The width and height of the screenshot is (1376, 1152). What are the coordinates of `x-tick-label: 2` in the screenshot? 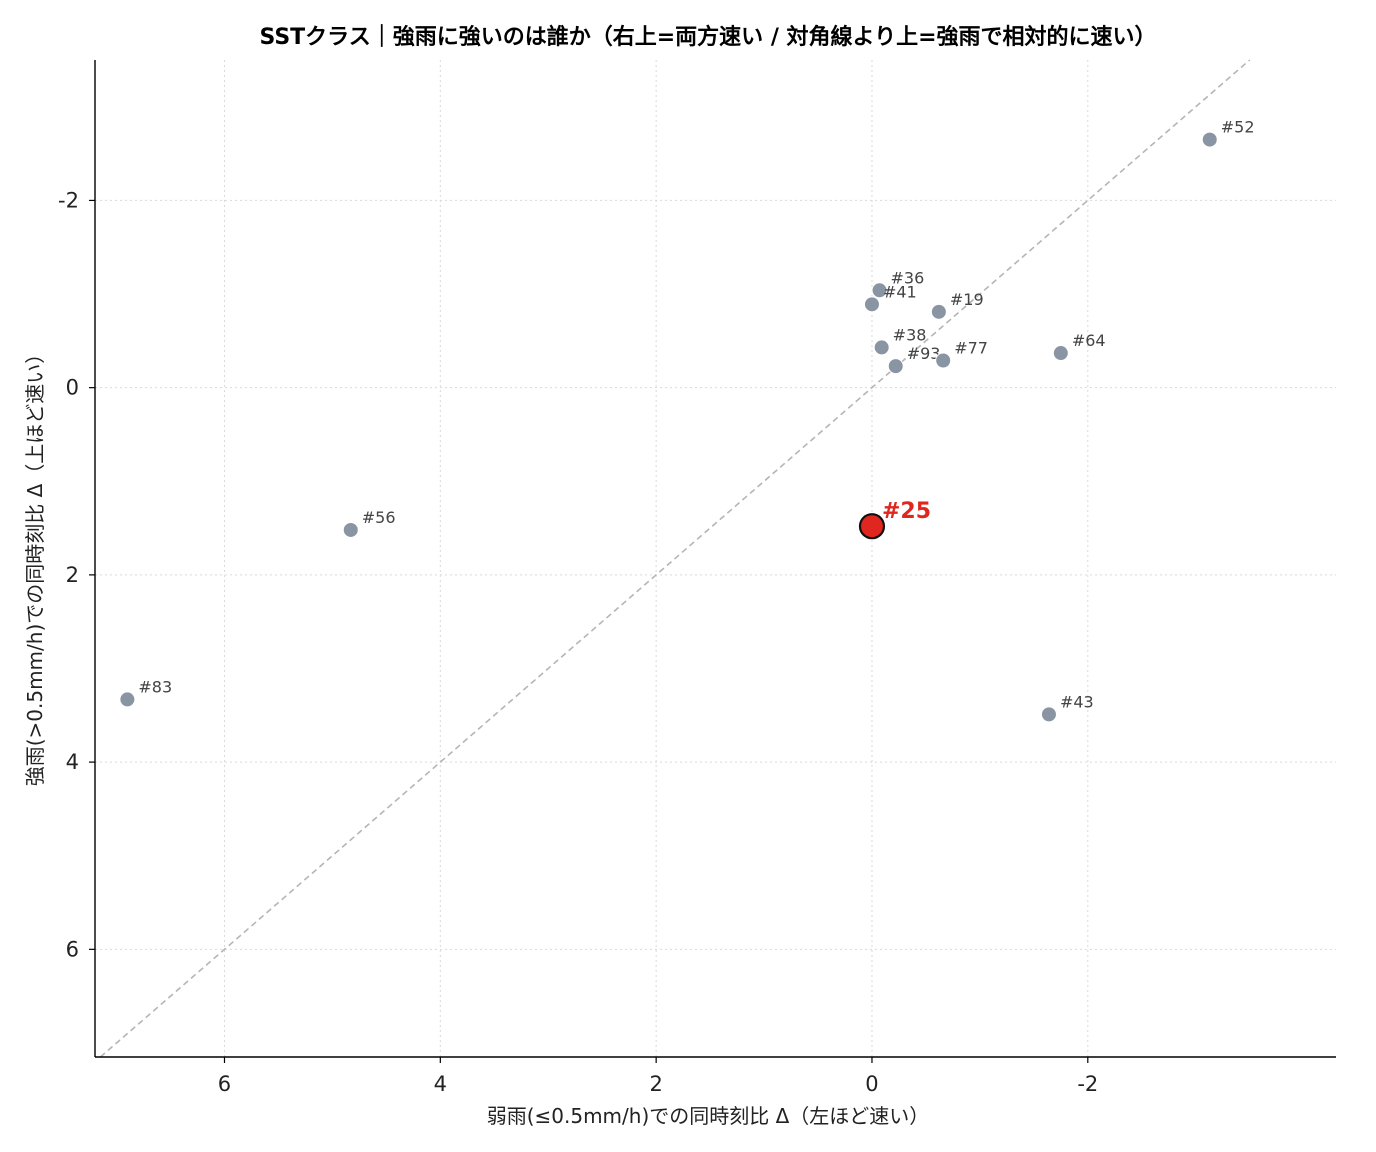 It's located at (655, 1084).